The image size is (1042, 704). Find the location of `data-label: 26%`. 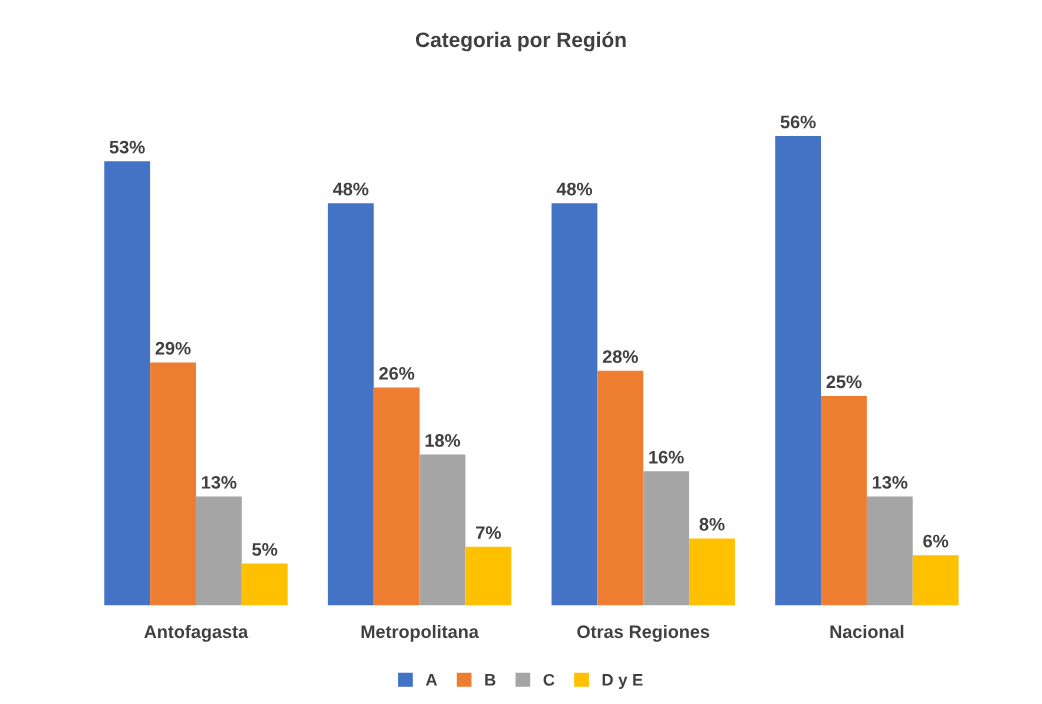

data-label: 26% is located at coordinates (397, 373).